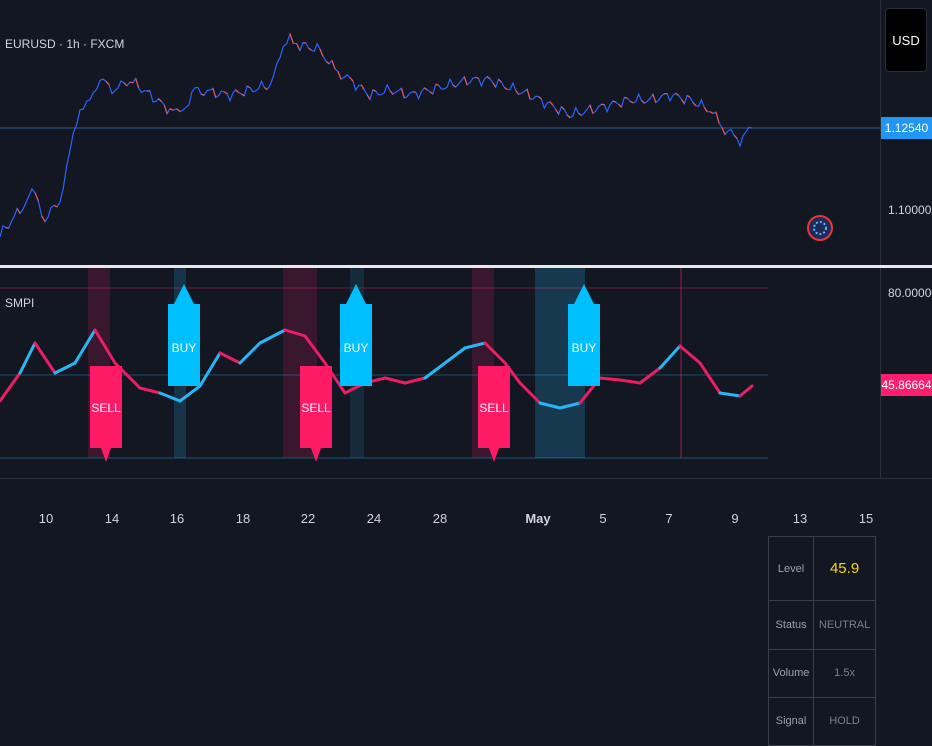  Describe the element at coordinates (906, 40) in the screenshot. I see `currency-button: USD` at that location.